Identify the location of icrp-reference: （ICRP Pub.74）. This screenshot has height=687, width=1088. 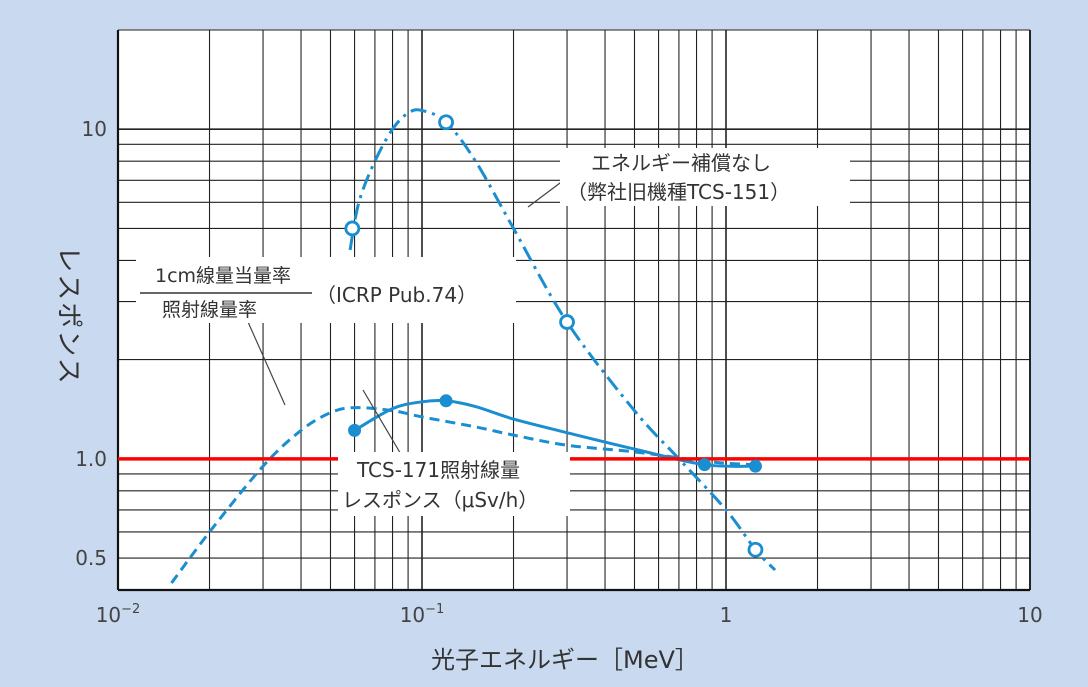
(396, 295).